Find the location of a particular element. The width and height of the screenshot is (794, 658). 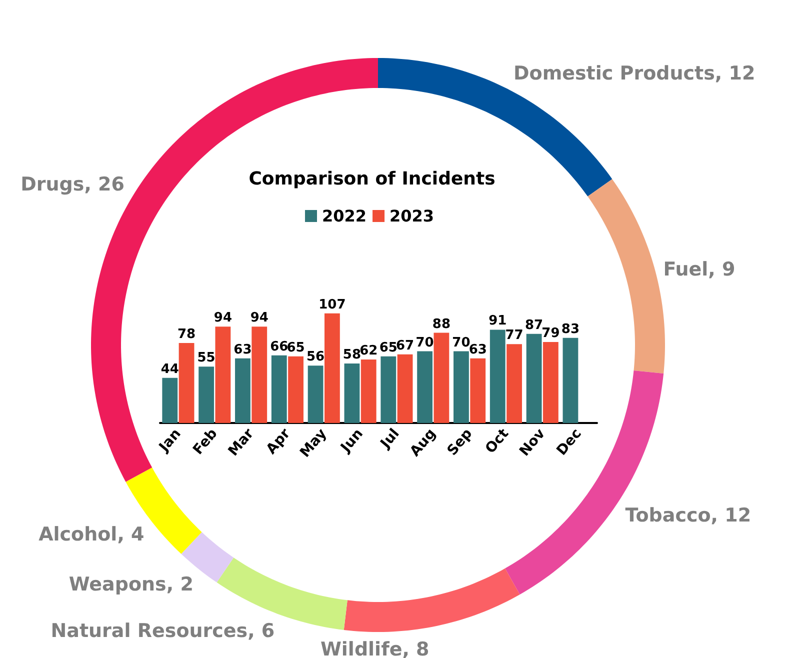

slice-label: Weapons, 2 is located at coordinates (131, 585).